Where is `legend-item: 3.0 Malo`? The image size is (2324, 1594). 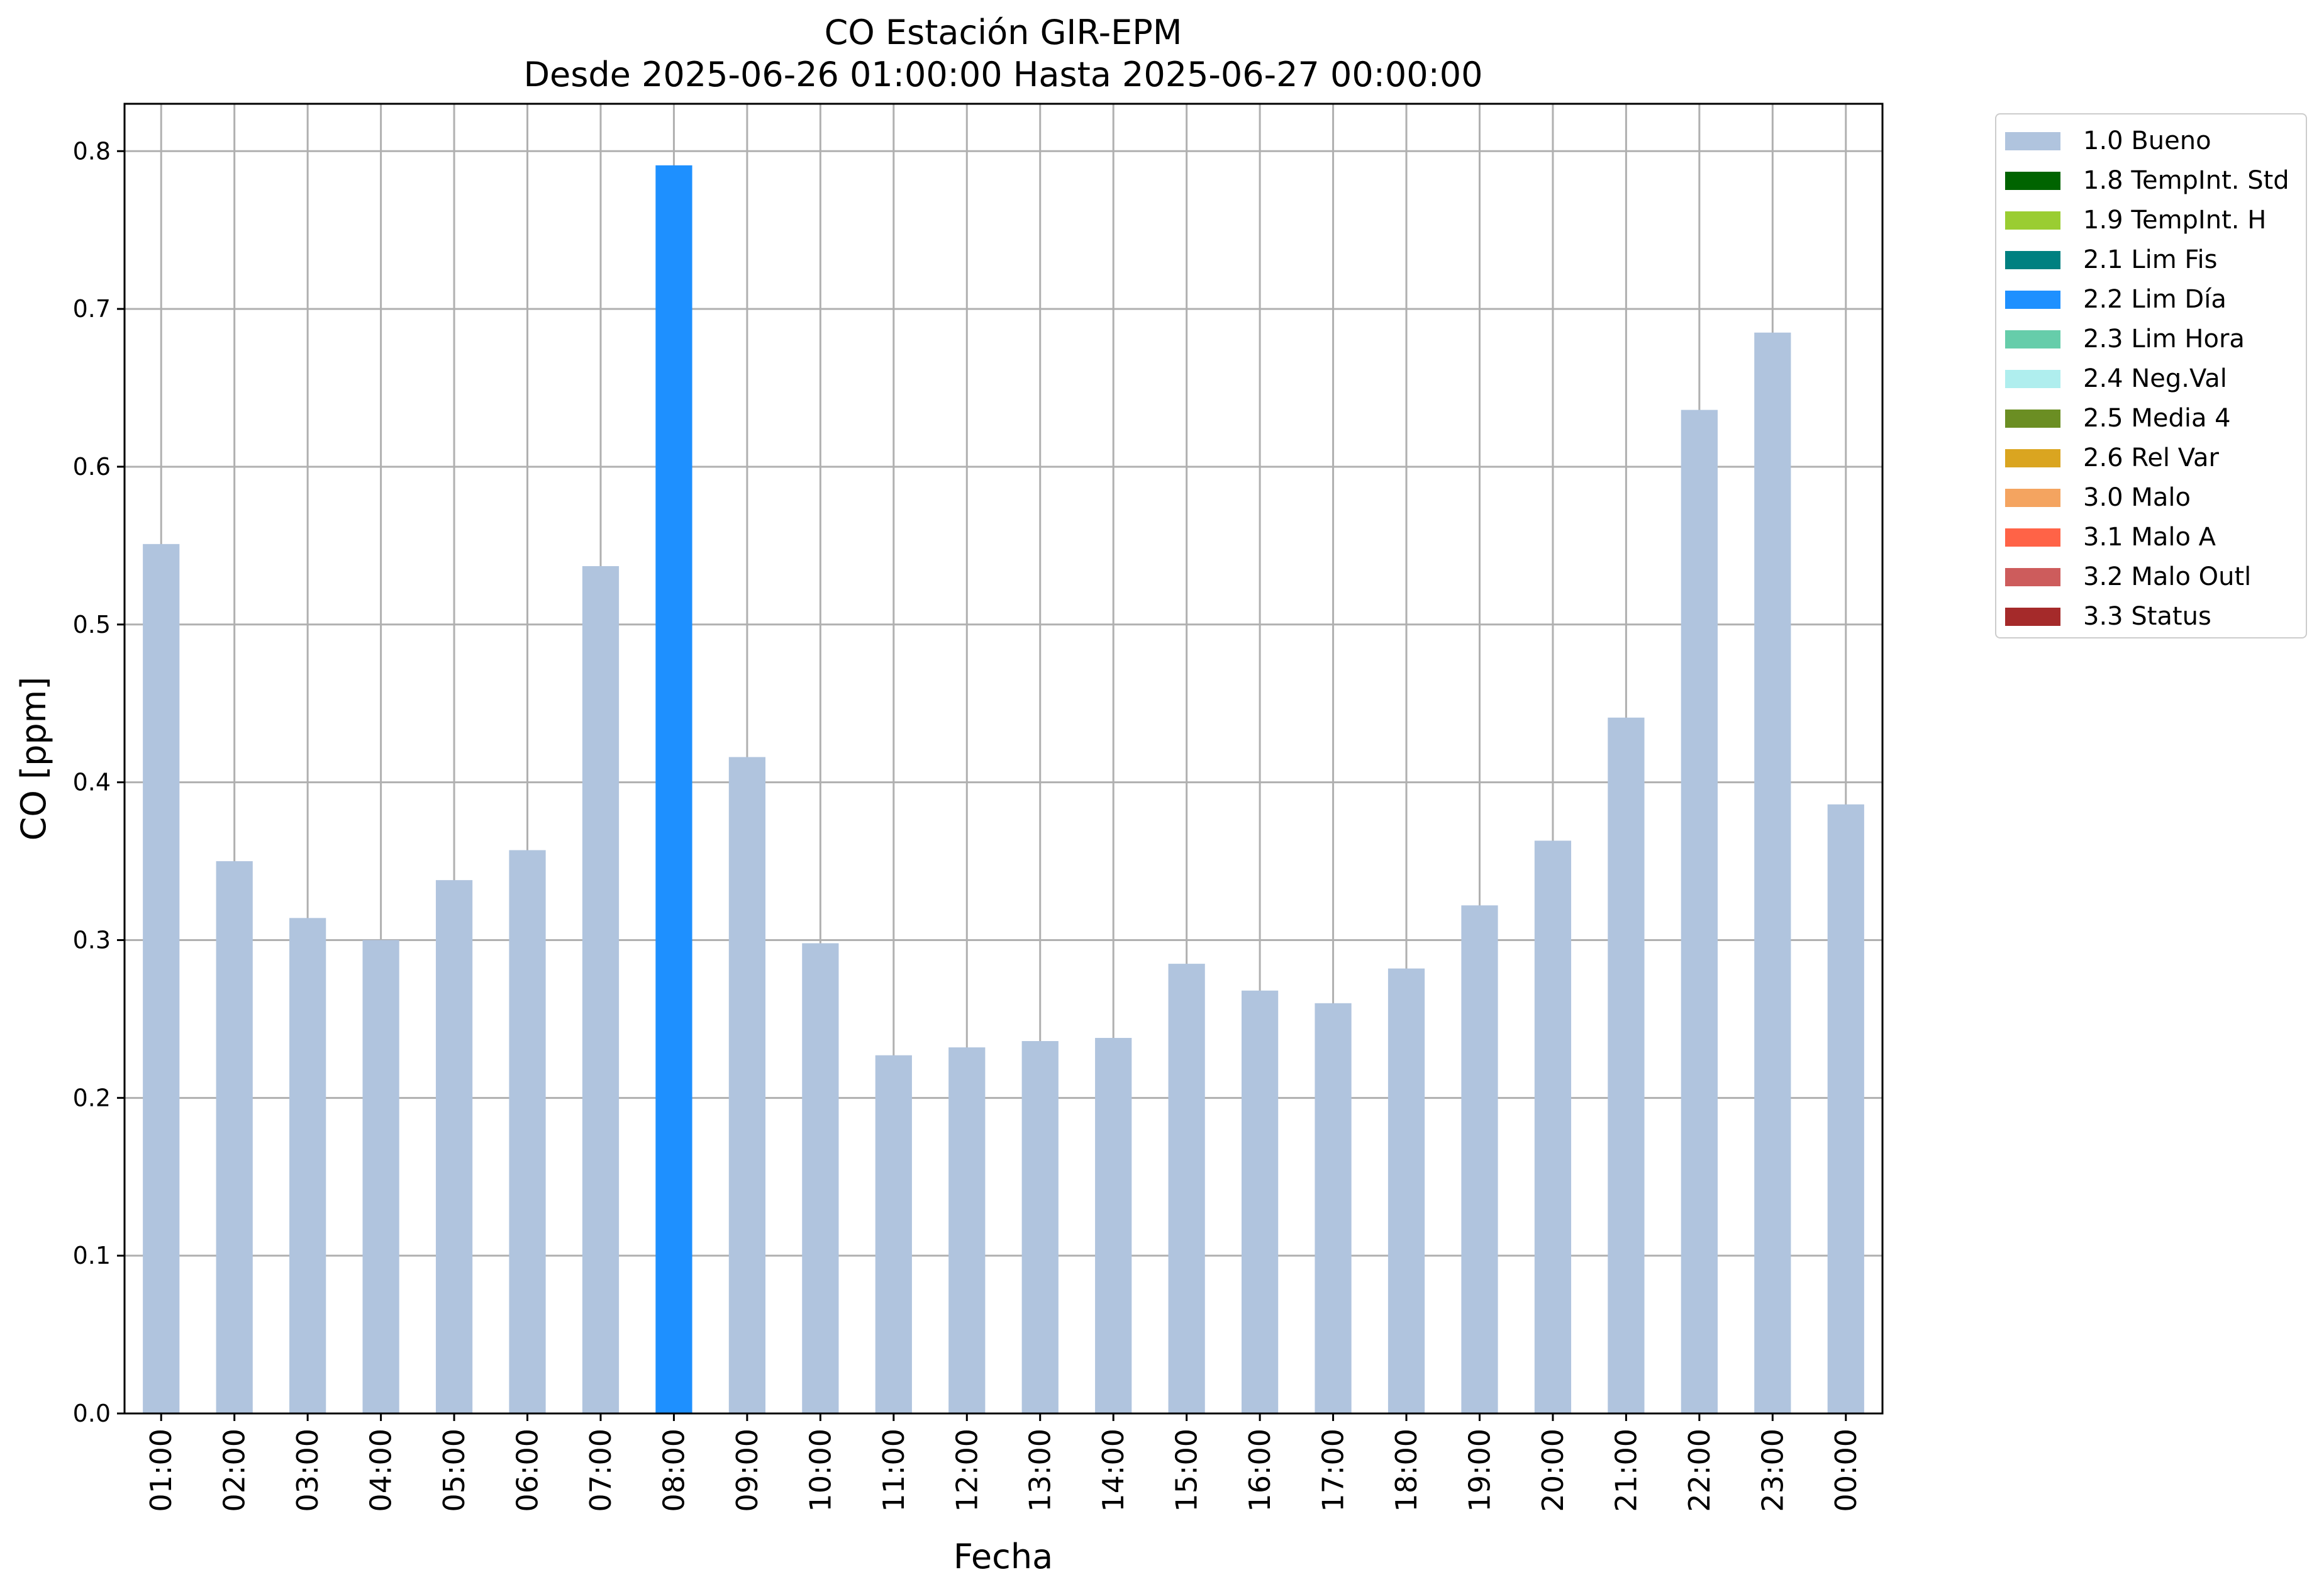 legend-item: 3.0 Malo is located at coordinates (2098, 498).